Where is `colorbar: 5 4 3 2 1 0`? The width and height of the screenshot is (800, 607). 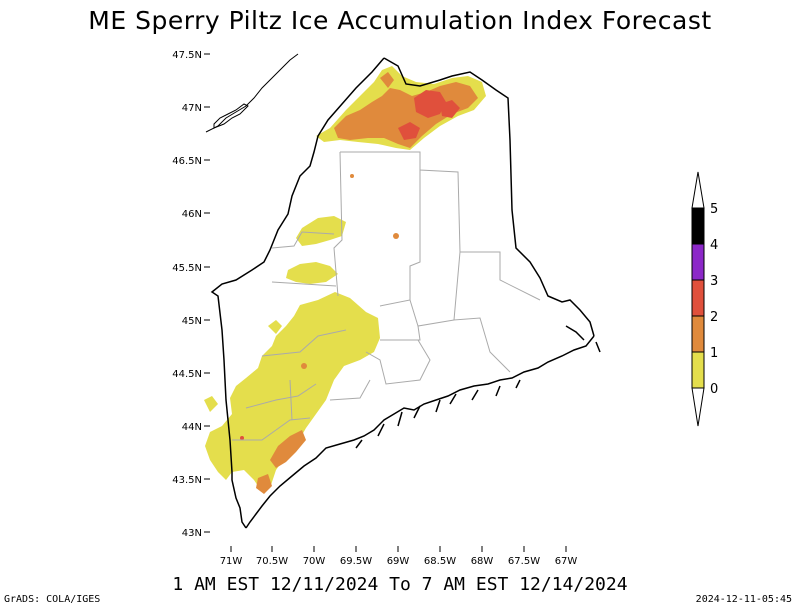 colorbar: 5 4 3 2 1 0 is located at coordinates (704, 299).